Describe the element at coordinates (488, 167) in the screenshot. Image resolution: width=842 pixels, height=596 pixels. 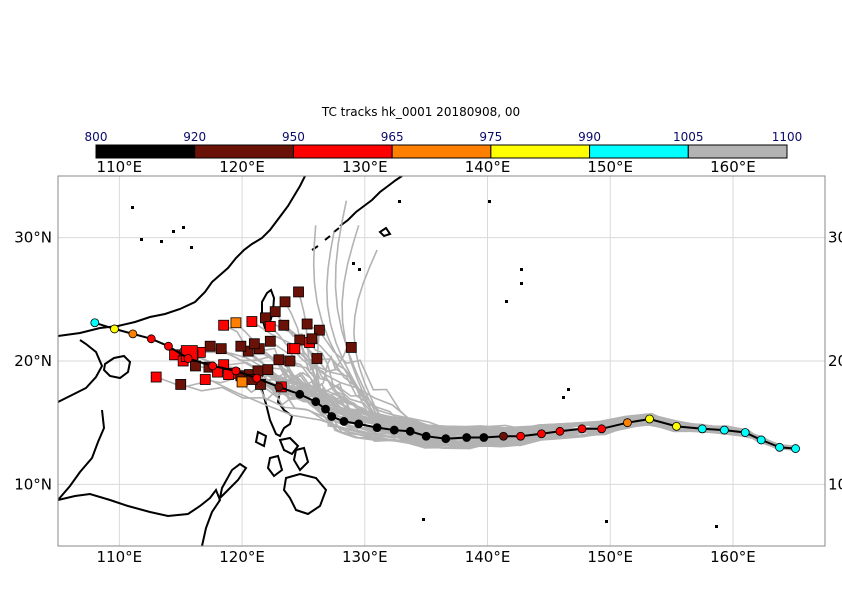
I see `lon-tick-label-top: 140°E` at that location.